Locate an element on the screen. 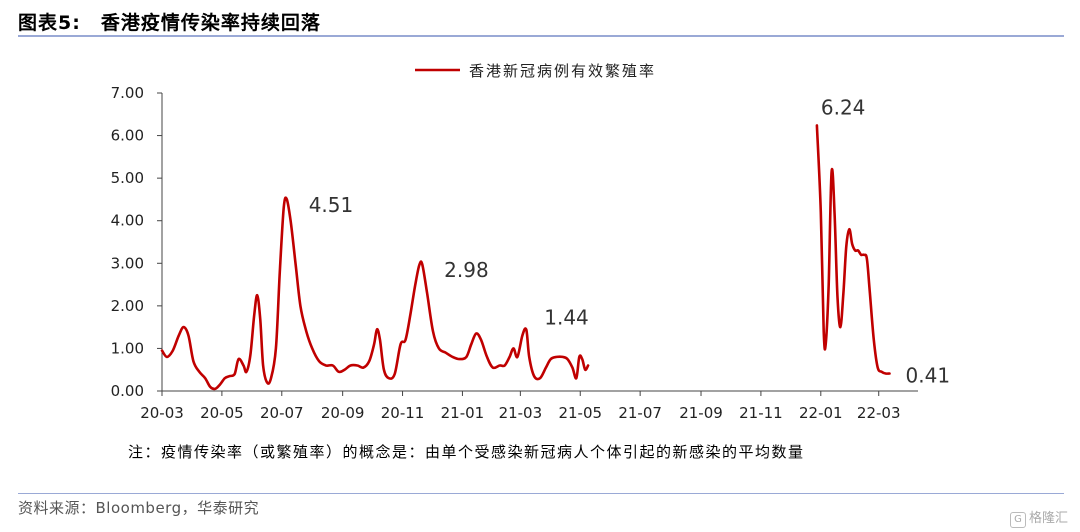 This screenshot has height=532, width=1080. peak-label: 2.98 is located at coordinates (466, 270).